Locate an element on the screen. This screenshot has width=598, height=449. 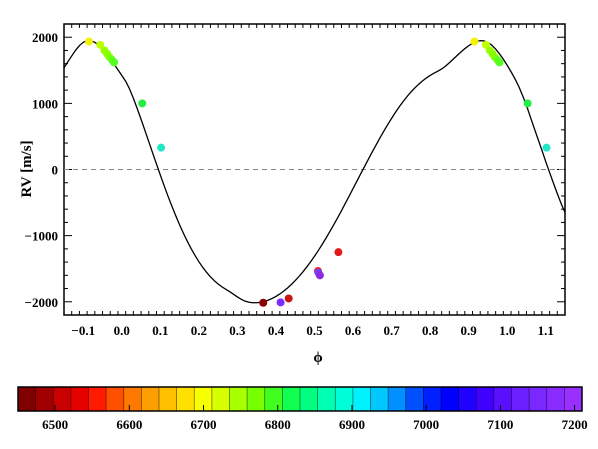
x-tick-label: 0.6 is located at coordinates (353, 330).